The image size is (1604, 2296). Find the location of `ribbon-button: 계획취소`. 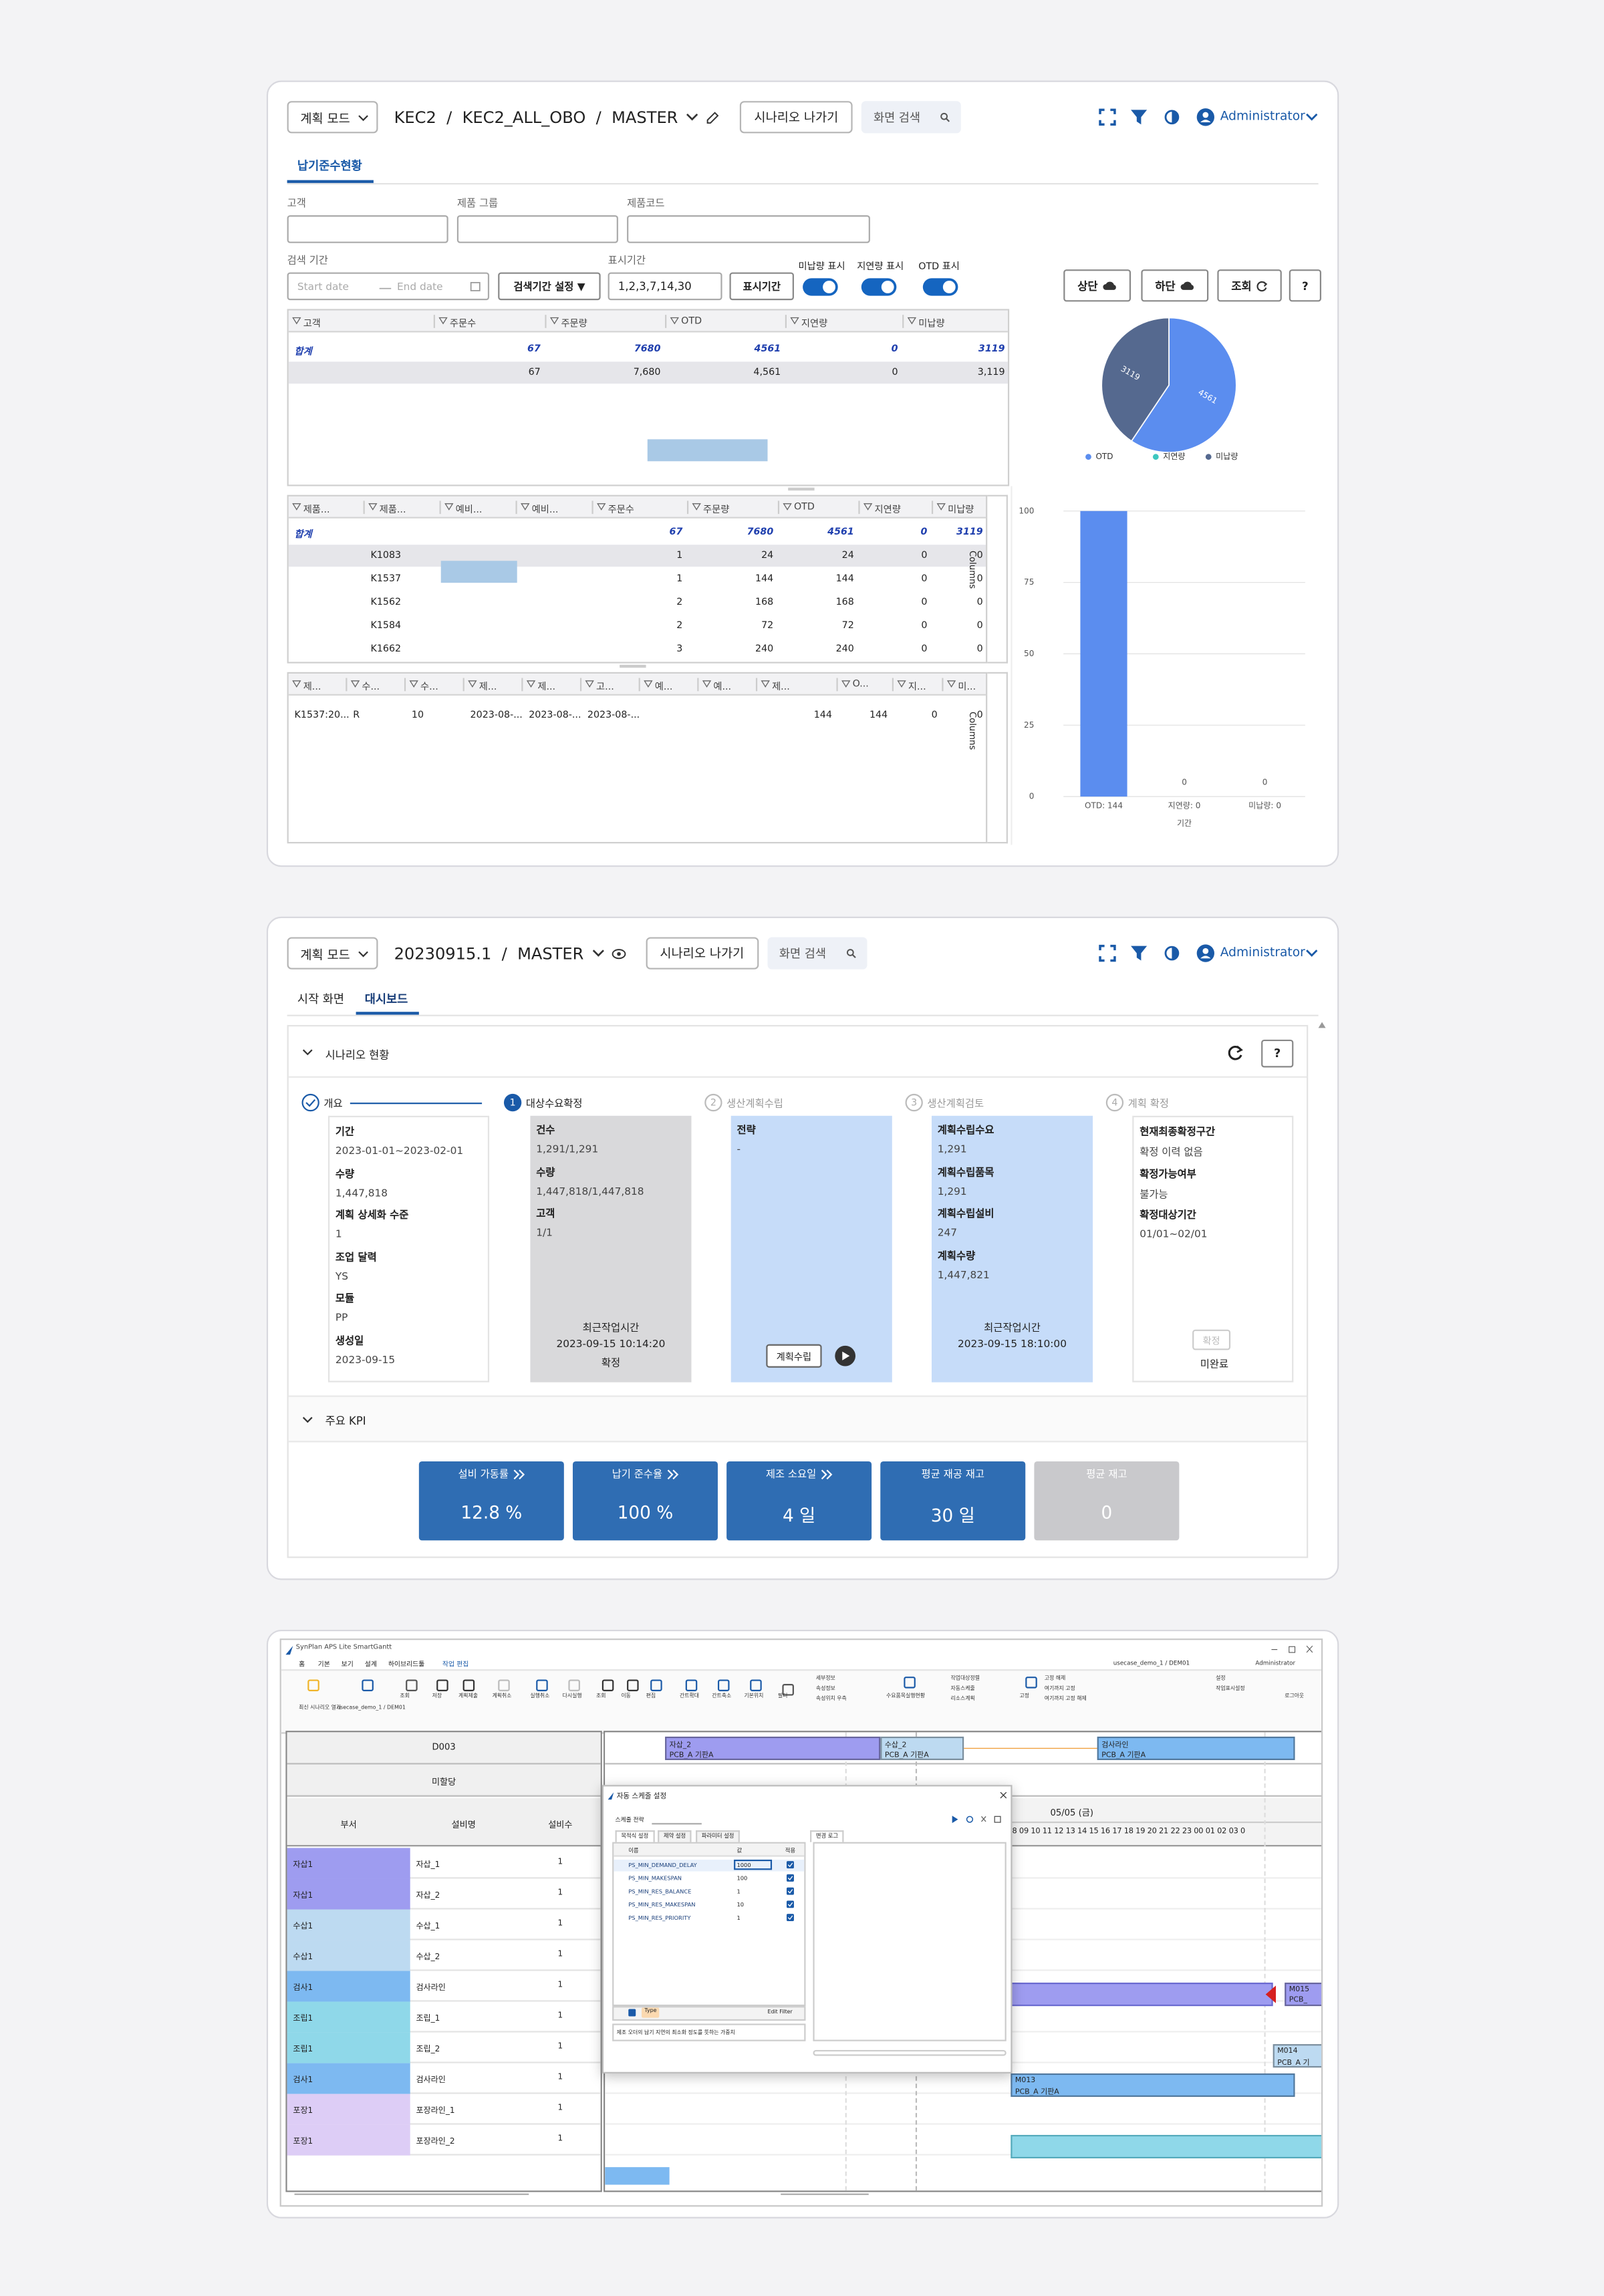

ribbon-button: 계획취소 is located at coordinates (502, 1696).